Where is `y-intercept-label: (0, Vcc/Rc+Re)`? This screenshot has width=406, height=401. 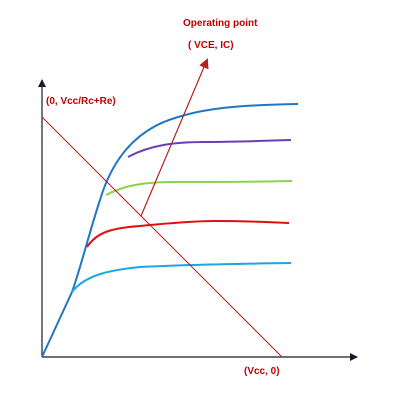 y-intercept-label: (0, Vcc/Rc+Re) is located at coordinates (81, 101).